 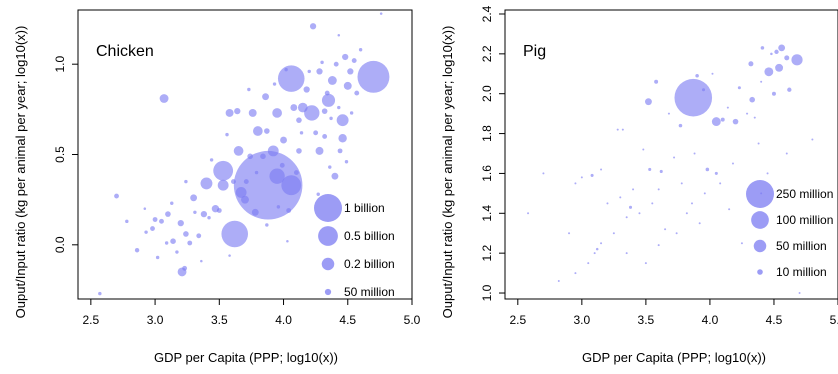 I want to click on legend-label: 1 billion, so click(x=364, y=208).